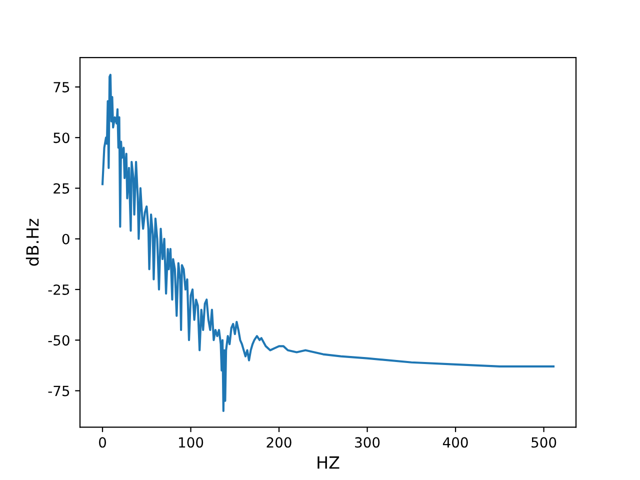 The width and height of the screenshot is (640, 480). I want to click on x-tick-label: 400, so click(455, 442).